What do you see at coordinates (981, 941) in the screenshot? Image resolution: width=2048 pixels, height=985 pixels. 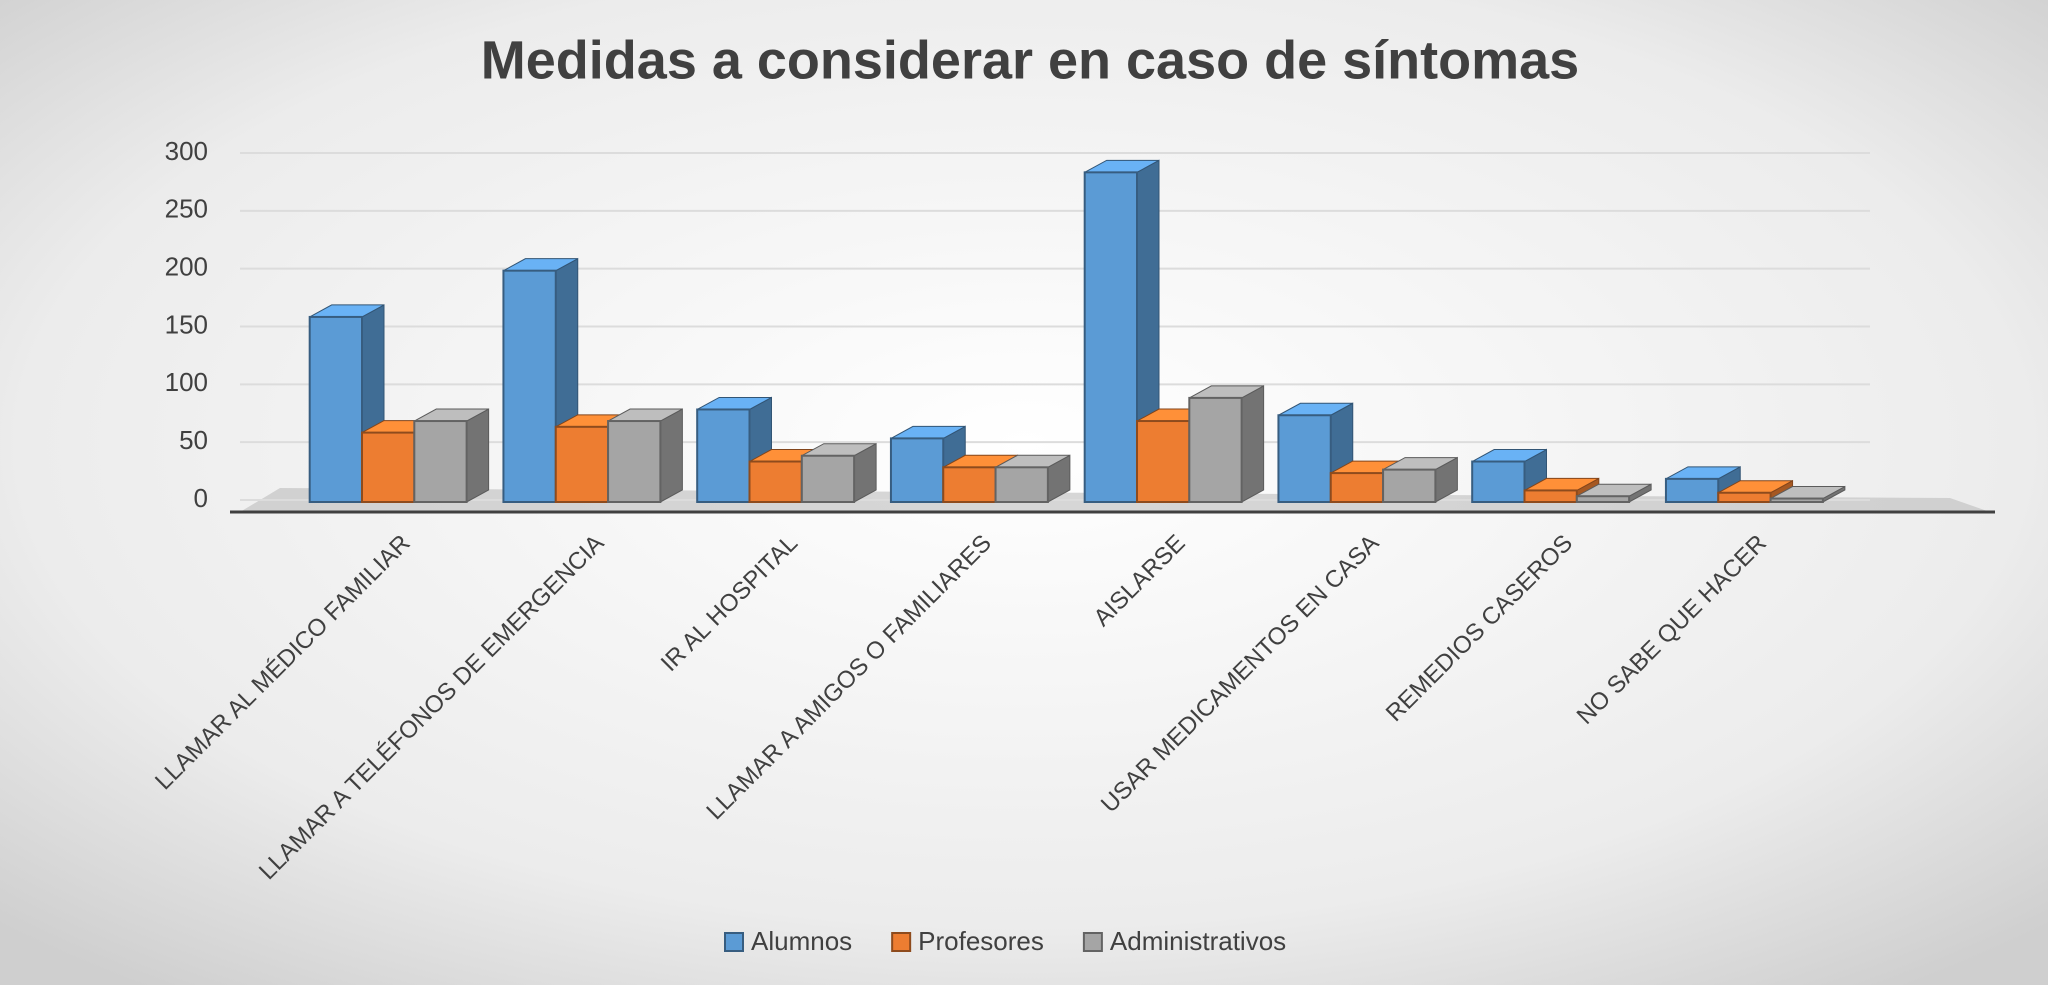 I see `legend-label: Profesores` at bounding box center [981, 941].